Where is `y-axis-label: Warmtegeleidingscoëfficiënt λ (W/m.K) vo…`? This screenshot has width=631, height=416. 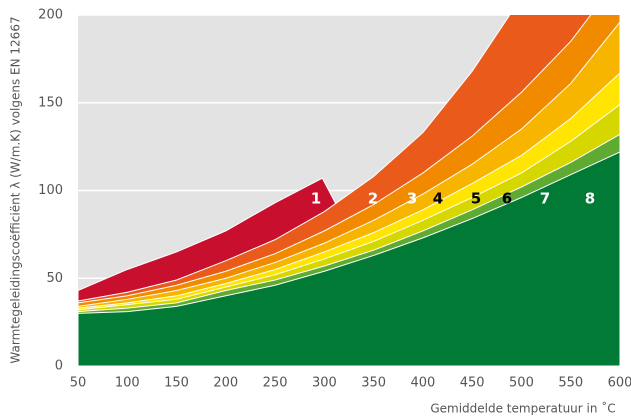 y-axis-label: Warmtegeleidingscoëfficiënt λ (W/m.K) vo… is located at coordinates (16, 189).